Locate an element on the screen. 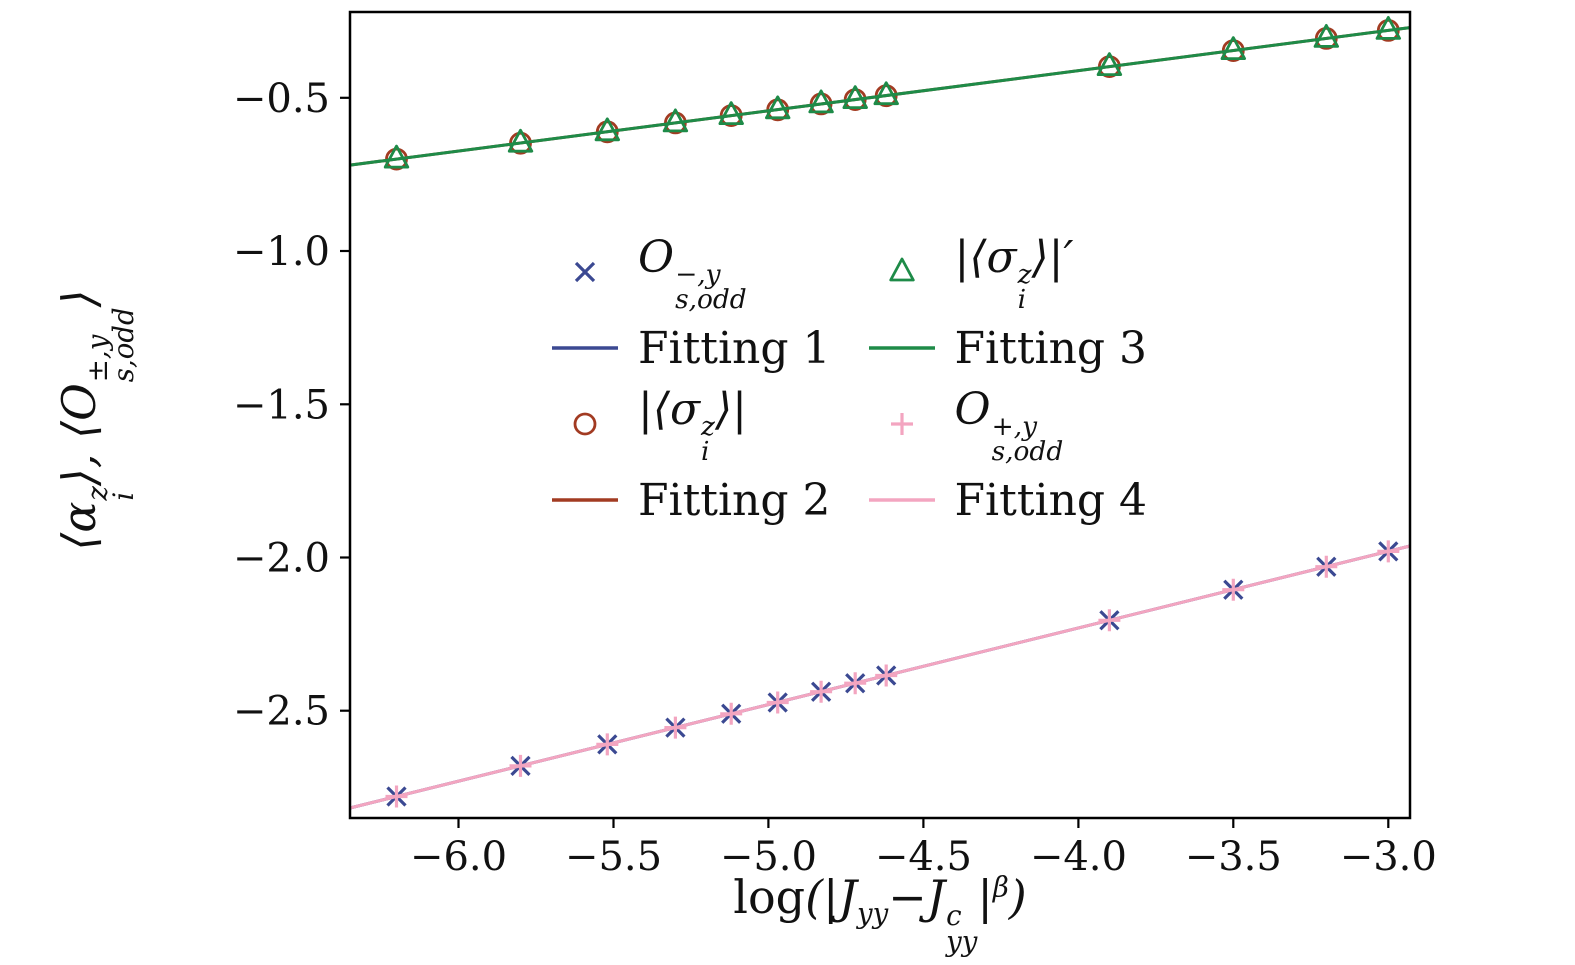 This screenshot has width=1575, height=965. legend-item: |⟨σ z i ⟩|′ is located at coordinates (1006, 272).